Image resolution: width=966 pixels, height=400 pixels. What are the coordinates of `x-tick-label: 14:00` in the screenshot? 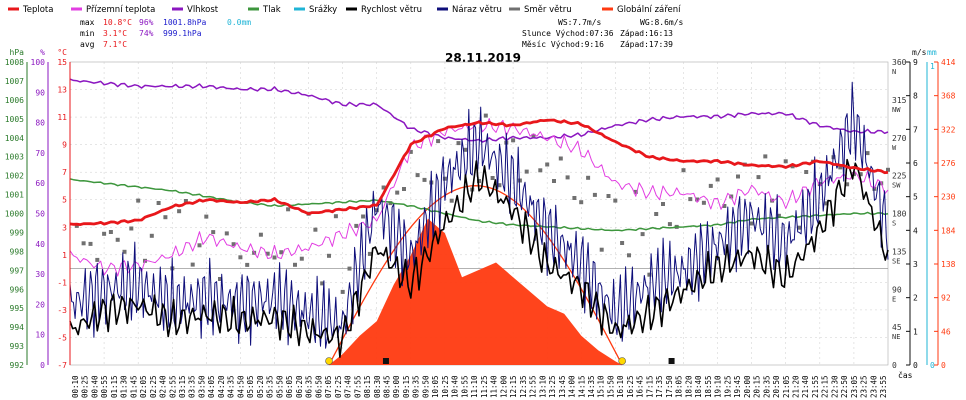 It's located at (572, 386).